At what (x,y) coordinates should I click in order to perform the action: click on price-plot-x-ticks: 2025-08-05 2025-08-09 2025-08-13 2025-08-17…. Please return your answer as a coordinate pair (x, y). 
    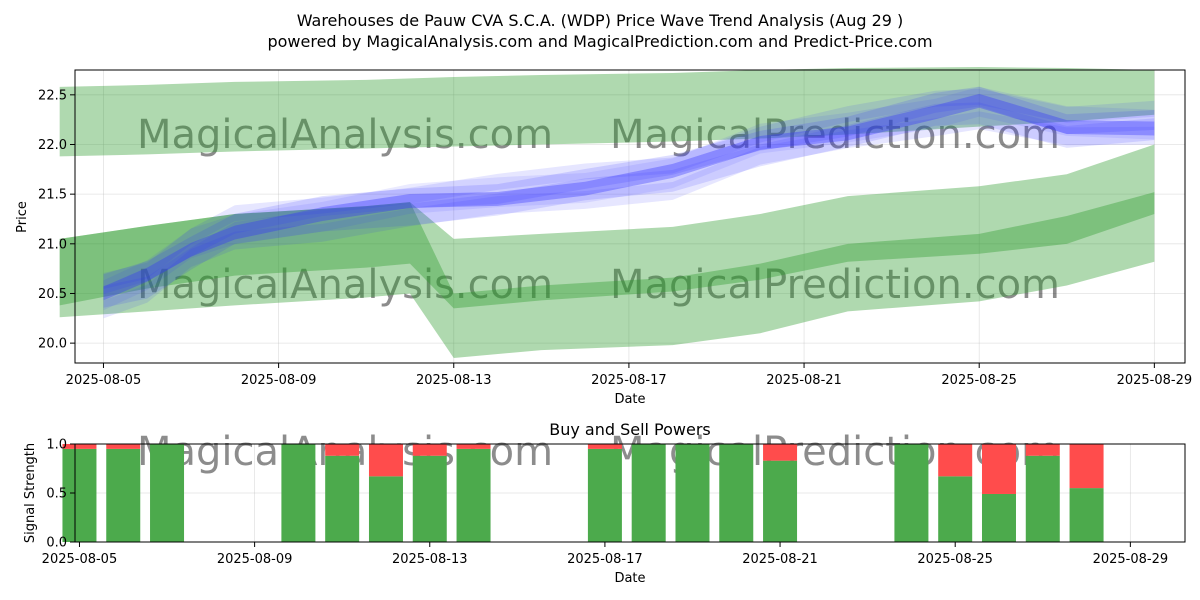
    Looking at the image, I should click on (629, 375).